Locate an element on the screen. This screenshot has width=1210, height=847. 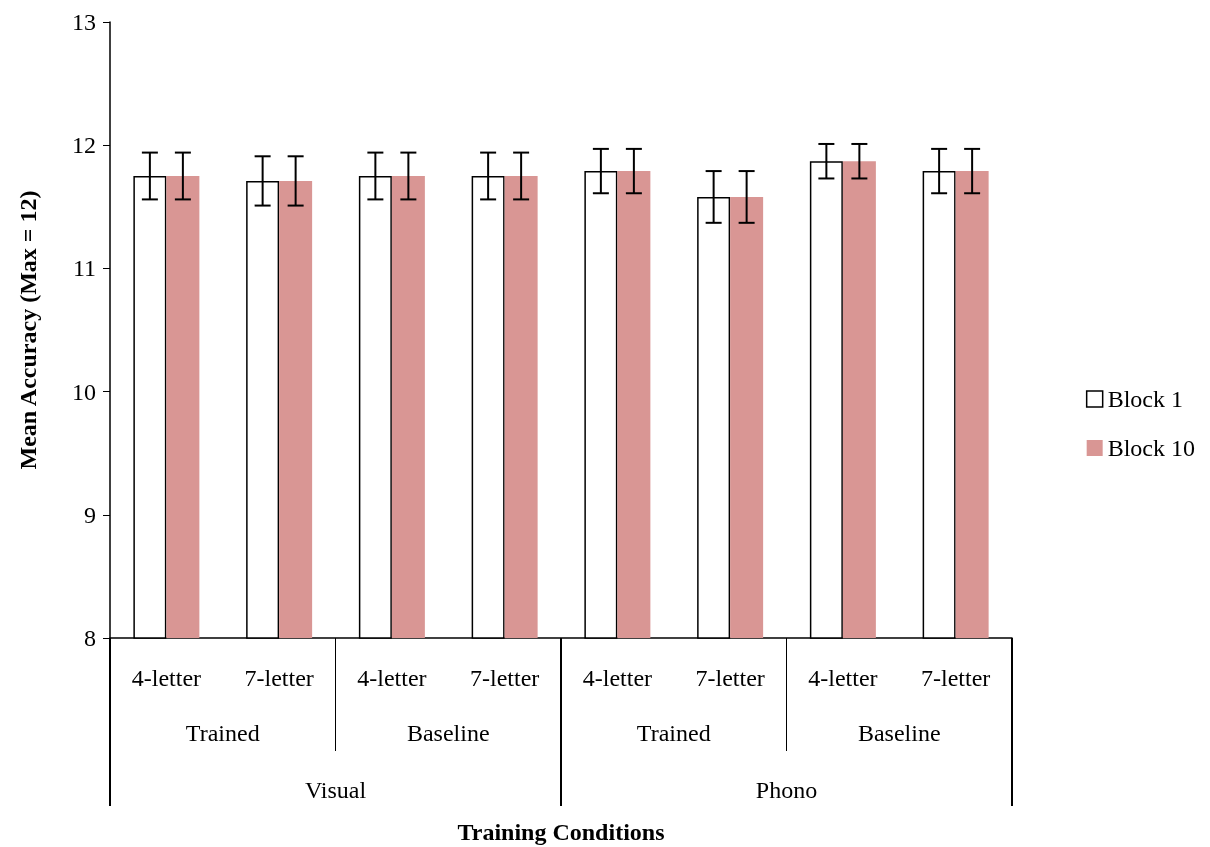
y-tick-label: 12 is located at coordinates (84, 145).